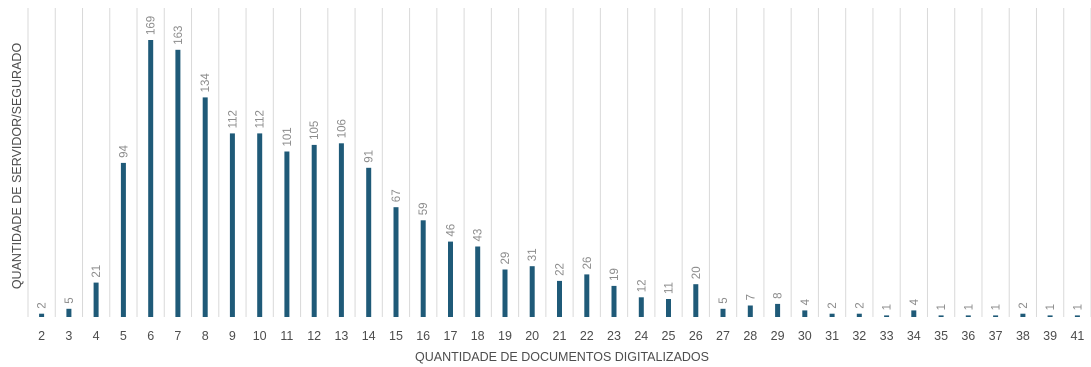  What do you see at coordinates (587, 336) in the screenshot?
I see `x-tick-22: 22` at bounding box center [587, 336].